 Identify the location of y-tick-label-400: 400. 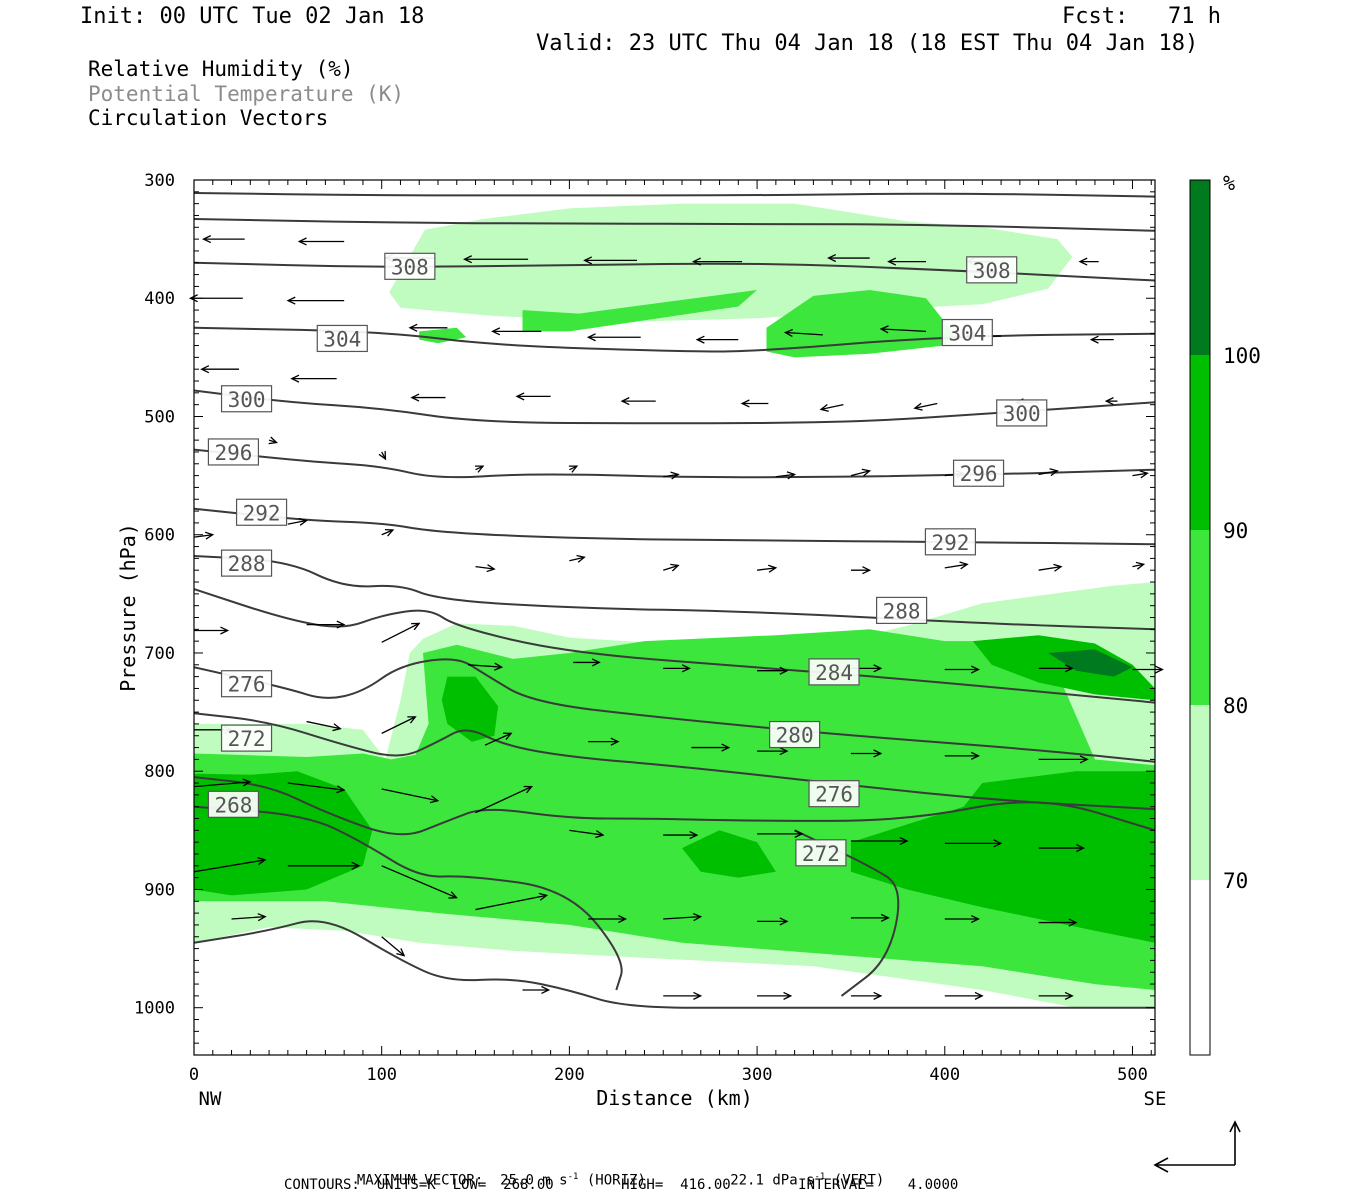
(159, 299).